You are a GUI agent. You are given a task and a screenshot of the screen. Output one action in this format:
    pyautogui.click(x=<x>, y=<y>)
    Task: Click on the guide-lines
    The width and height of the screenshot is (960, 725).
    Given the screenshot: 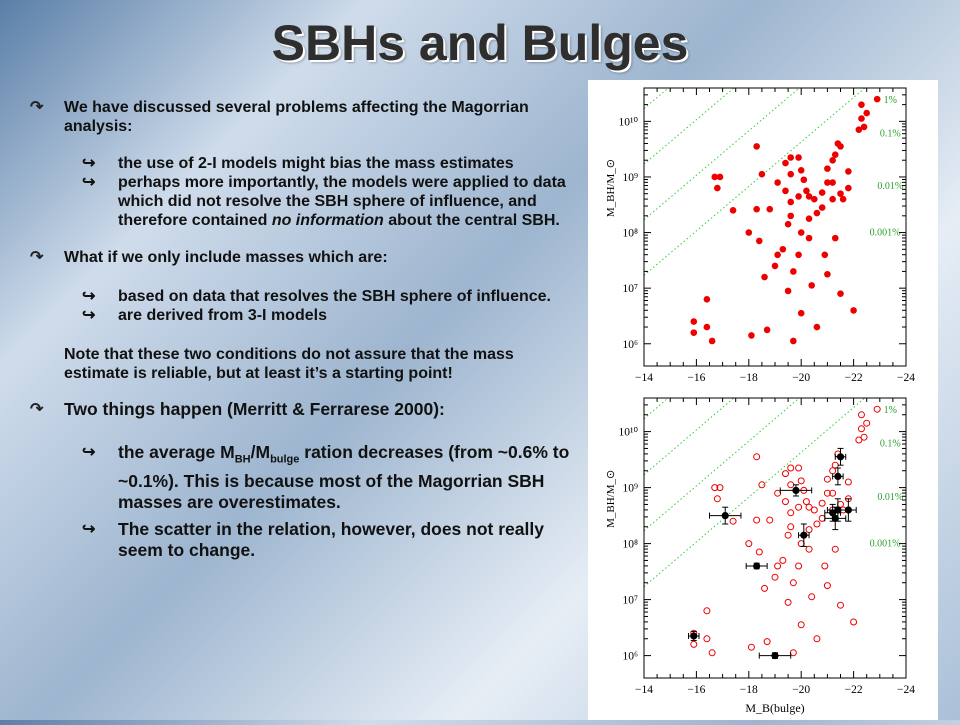 What is the action you would take?
    pyautogui.click(x=755, y=493)
    